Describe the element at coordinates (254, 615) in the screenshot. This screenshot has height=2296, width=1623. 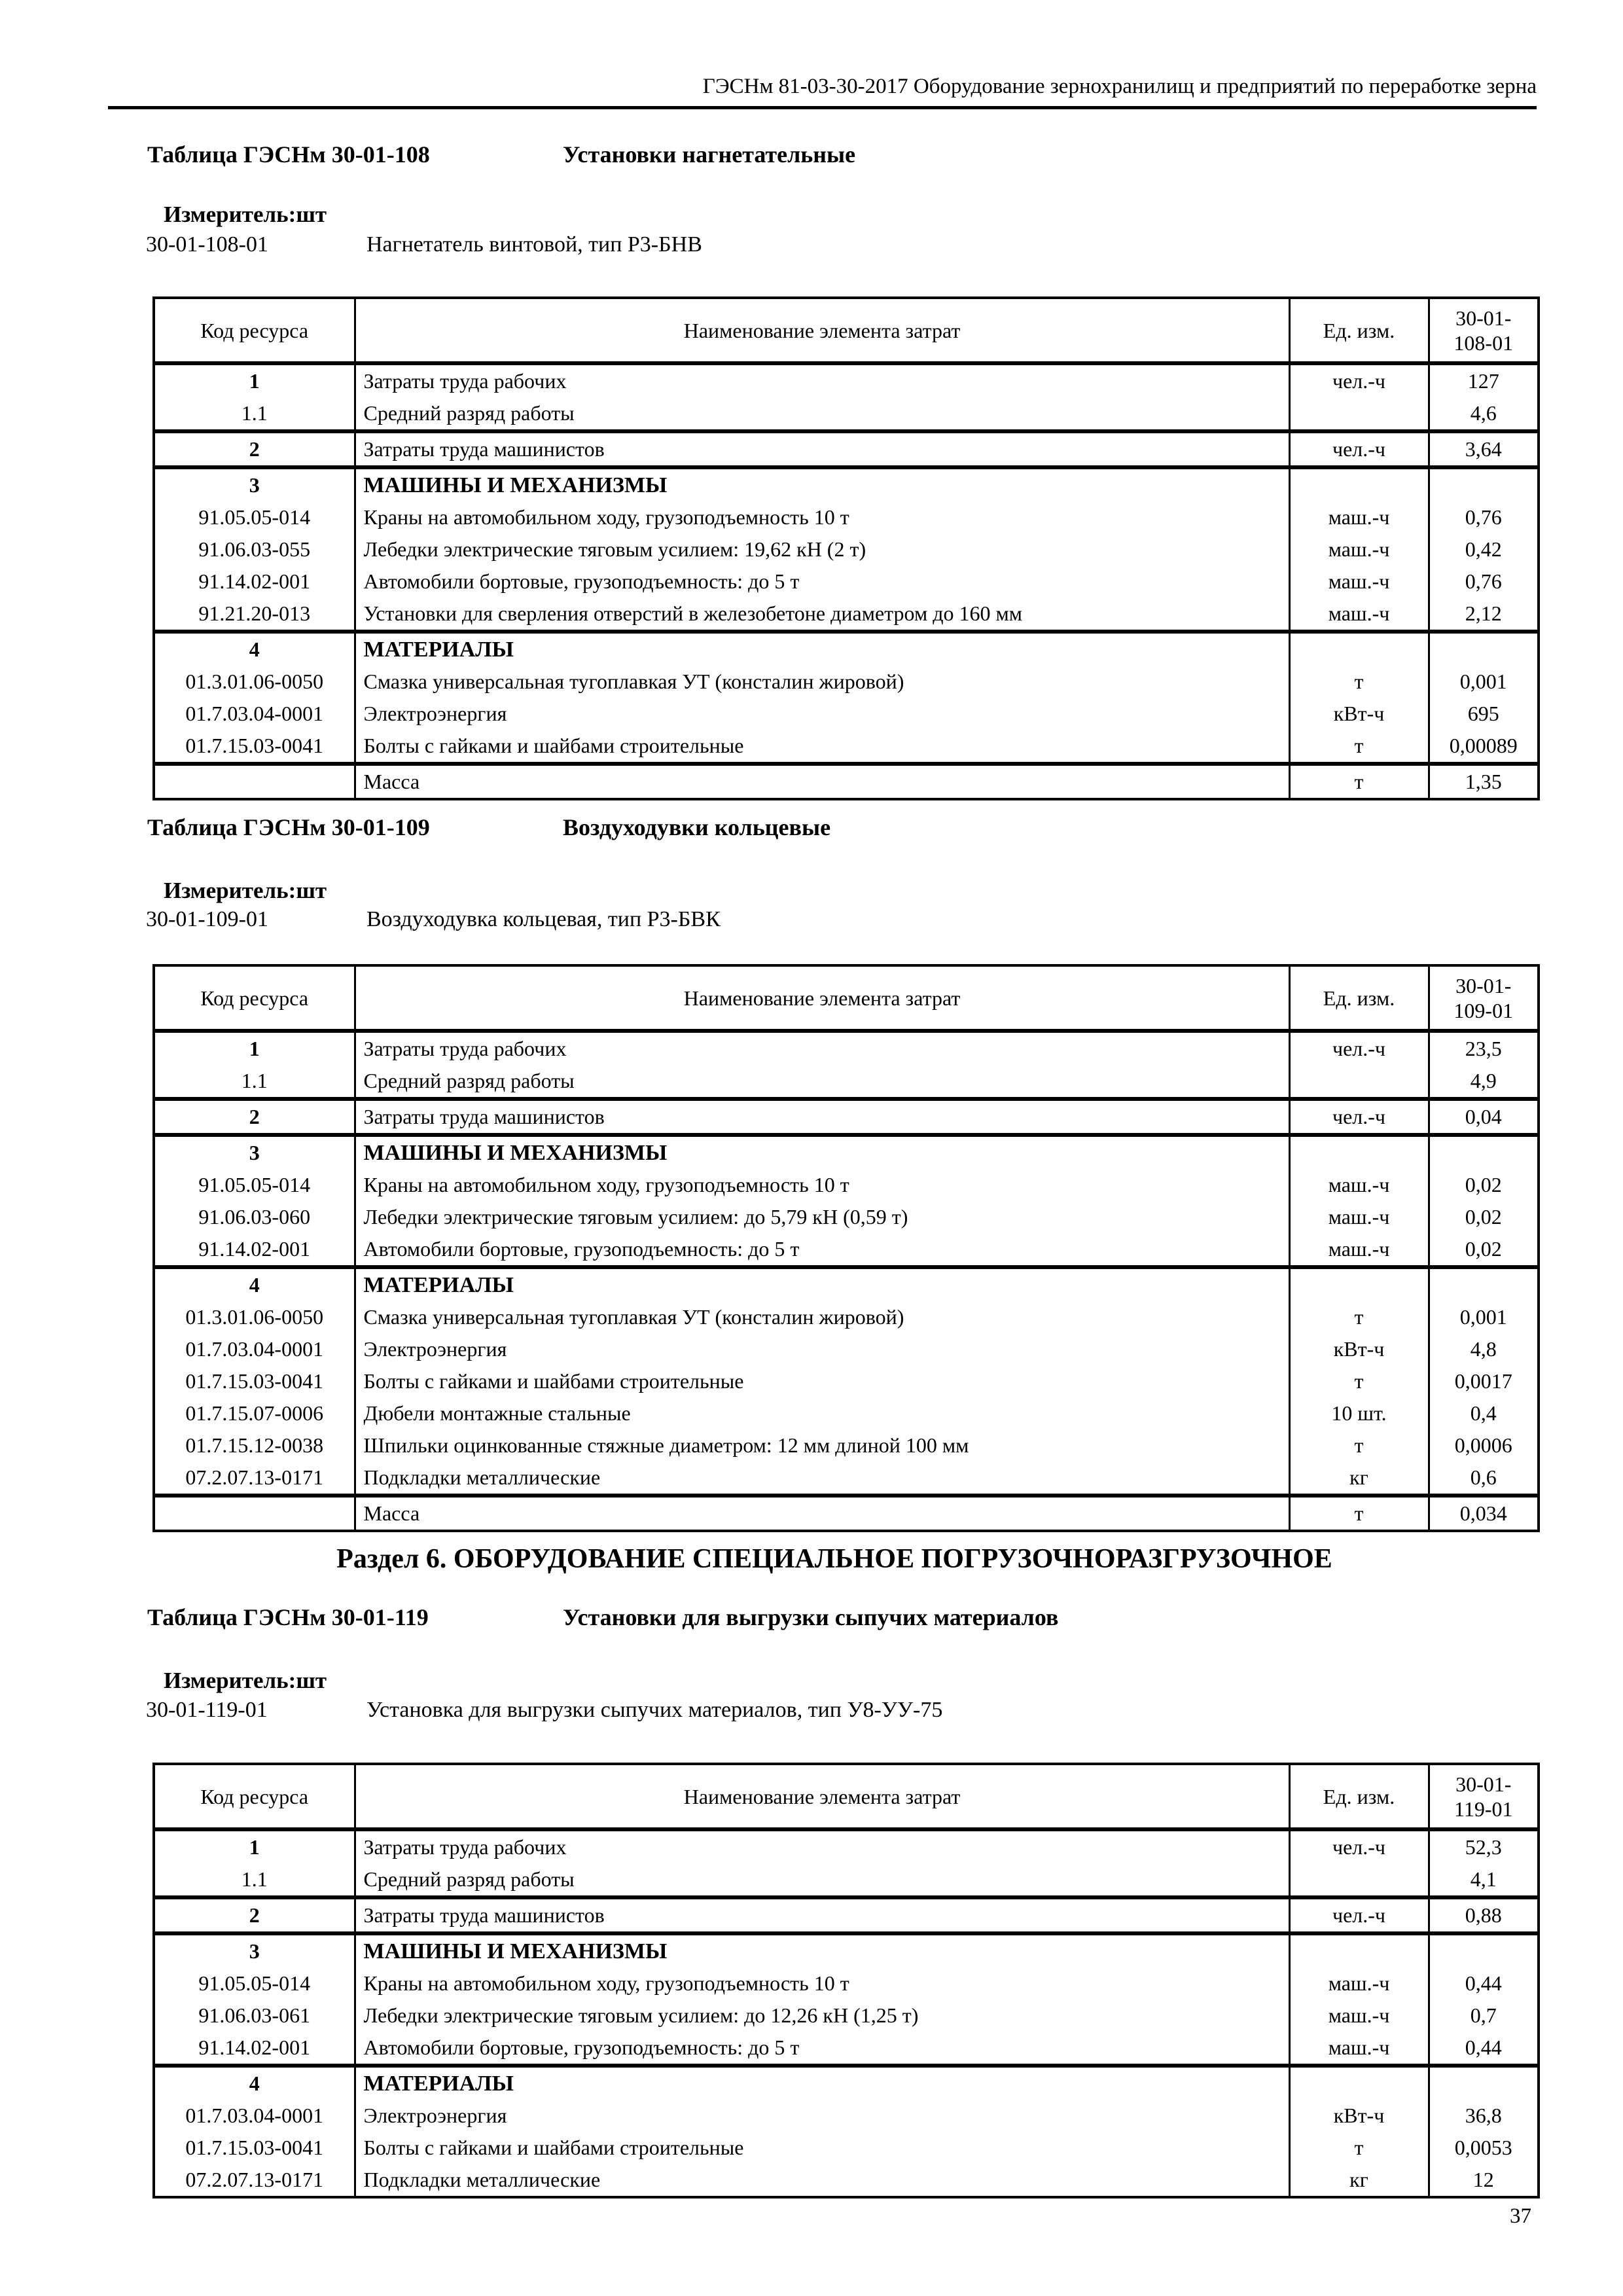
I see `cell-code: 91.21.20-013` at that location.